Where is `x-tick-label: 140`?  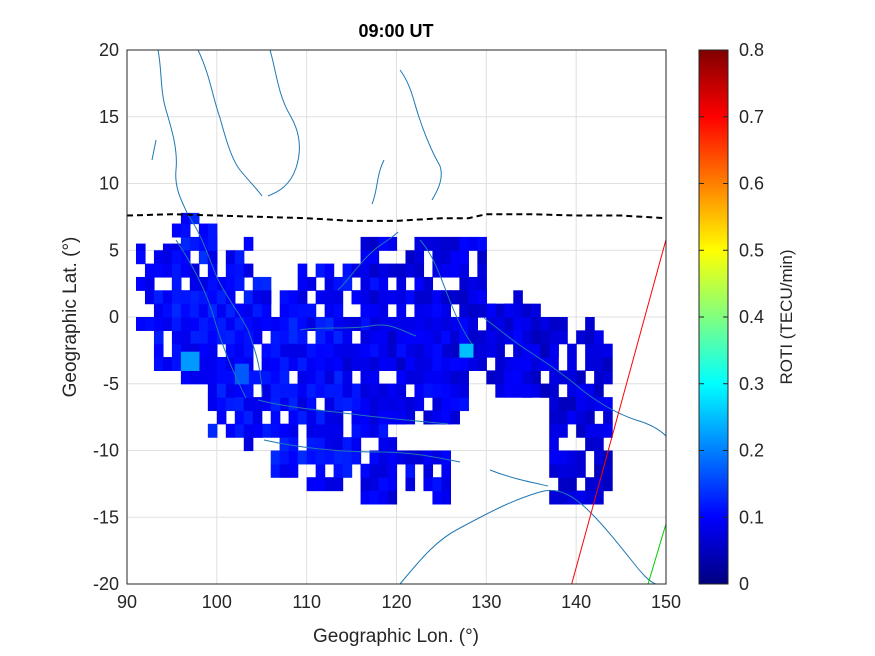 x-tick-label: 140 is located at coordinates (576, 602).